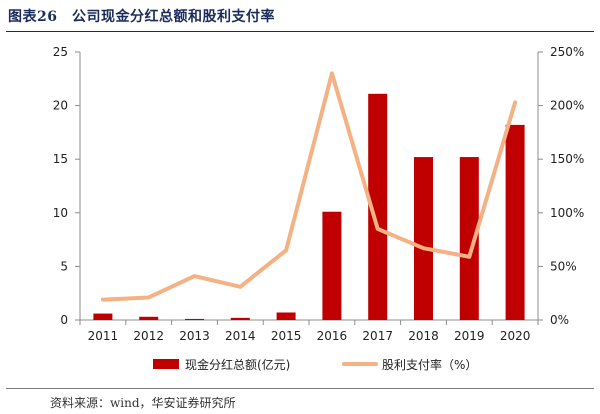 Image resolution: width=600 pixels, height=414 pixels. What do you see at coordinates (64, 266) in the screenshot?
I see `y-left-tick-label: 5` at bounding box center [64, 266].